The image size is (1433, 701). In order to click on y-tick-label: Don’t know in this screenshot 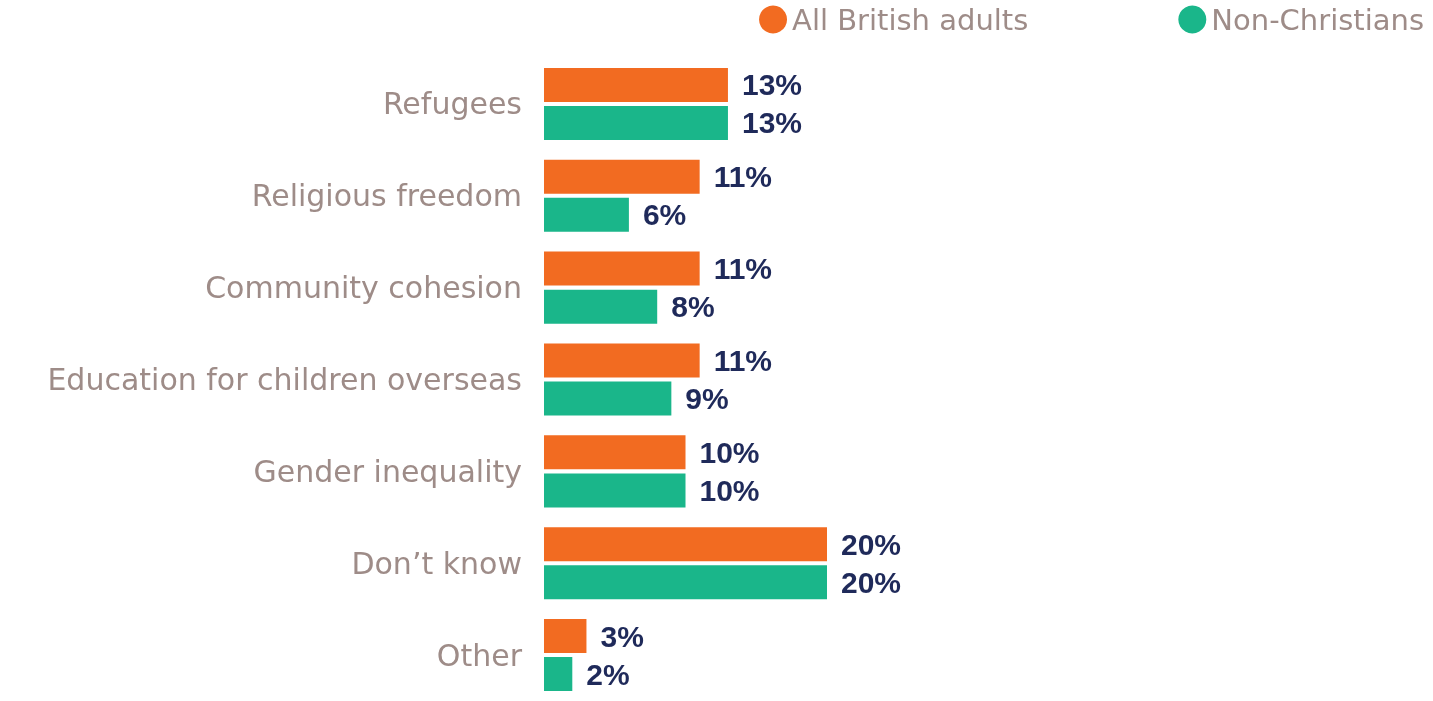, I will do `click(436, 563)`.